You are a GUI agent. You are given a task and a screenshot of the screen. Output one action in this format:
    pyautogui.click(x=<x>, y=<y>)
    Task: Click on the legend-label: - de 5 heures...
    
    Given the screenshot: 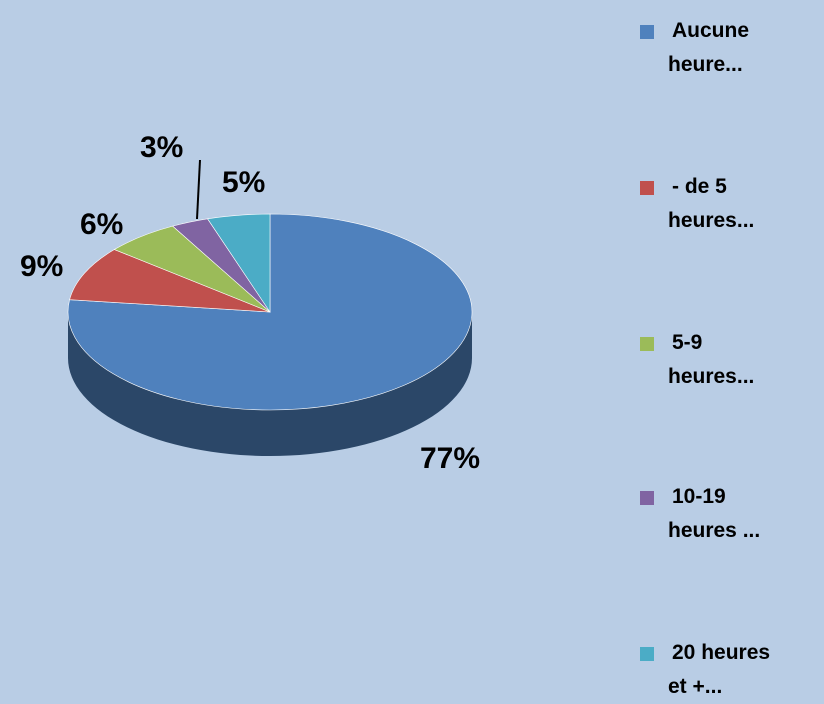 What is the action you would take?
    pyautogui.click(x=711, y=203)
    